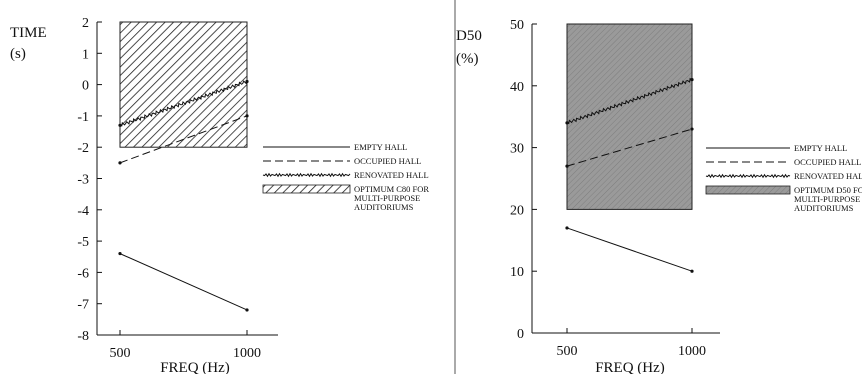 The image size is (862, 379). What do you see at coordinates (517, 149) in the screenshot?
I see `y-tick-label: 30` at bounding box center [517, 149].